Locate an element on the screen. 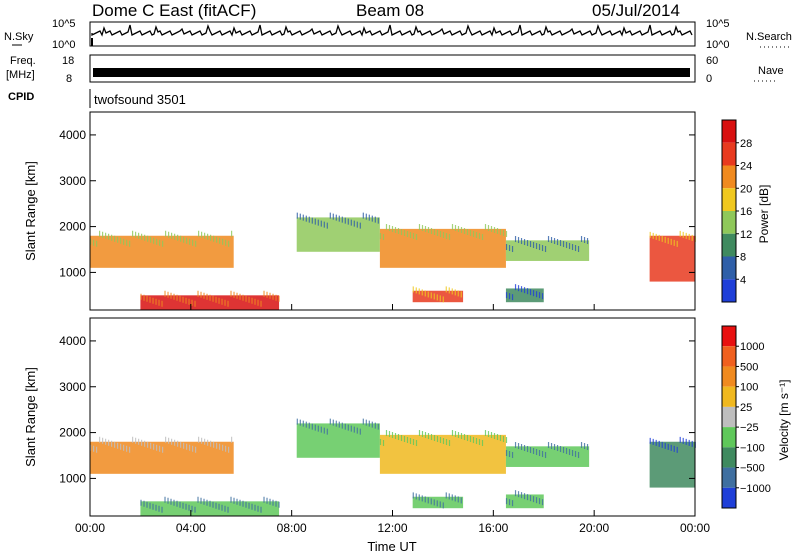  nave-label: Nave is located at coordinates (771, 71).